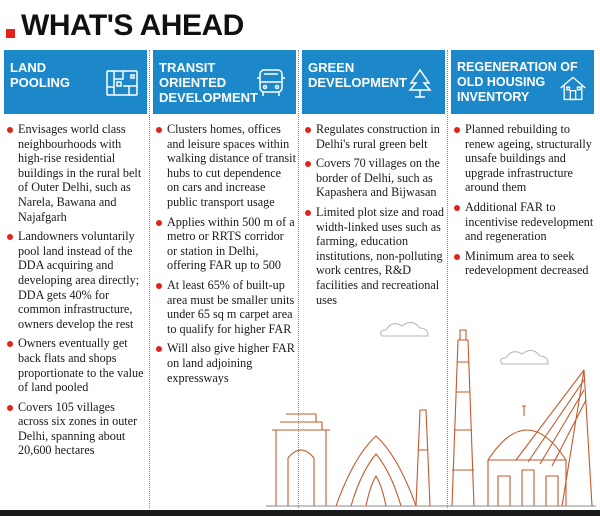  I want to click on column-header: REGENERATION OF OLD HOUSING INVENTORY, so click(522, 82).